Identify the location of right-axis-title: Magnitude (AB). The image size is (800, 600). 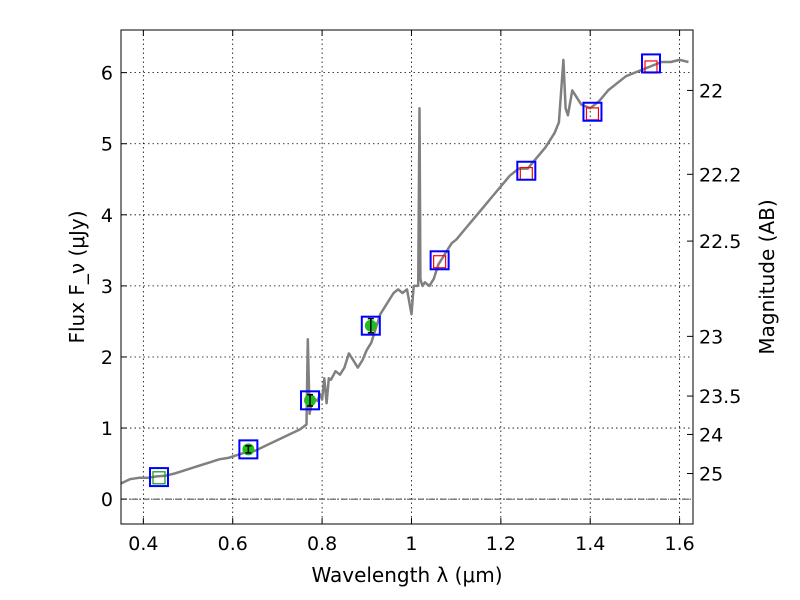
(767, 276).